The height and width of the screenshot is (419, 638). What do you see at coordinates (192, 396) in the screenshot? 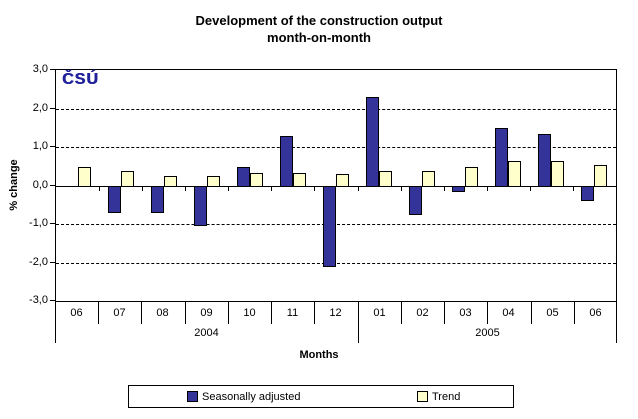
I see `seasonally-adjusted-swatch-icon` at bounding box center [192, 396].